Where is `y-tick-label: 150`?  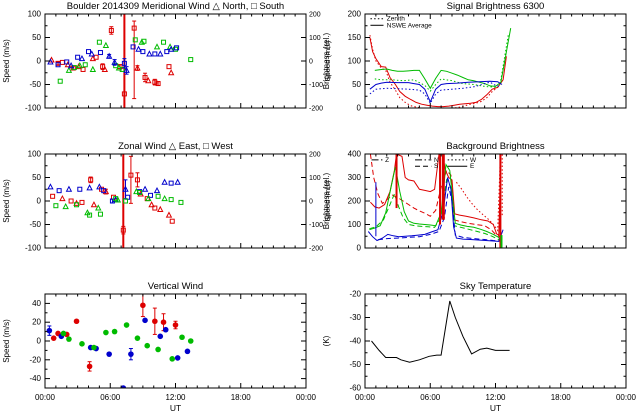 y-tick-label: 150 is located at coordinates (355, 37).